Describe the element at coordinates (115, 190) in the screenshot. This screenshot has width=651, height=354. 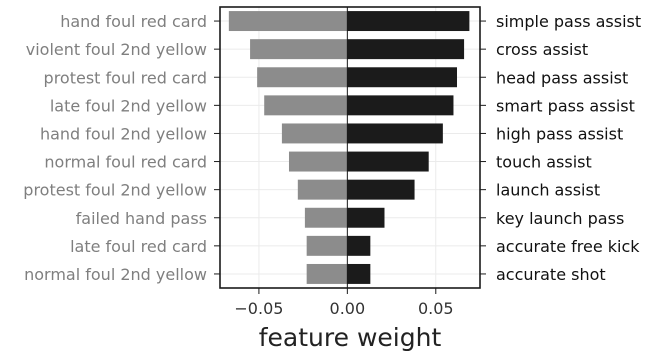
I see `left-tick-label: protest foul 2nd yellow` at that location.